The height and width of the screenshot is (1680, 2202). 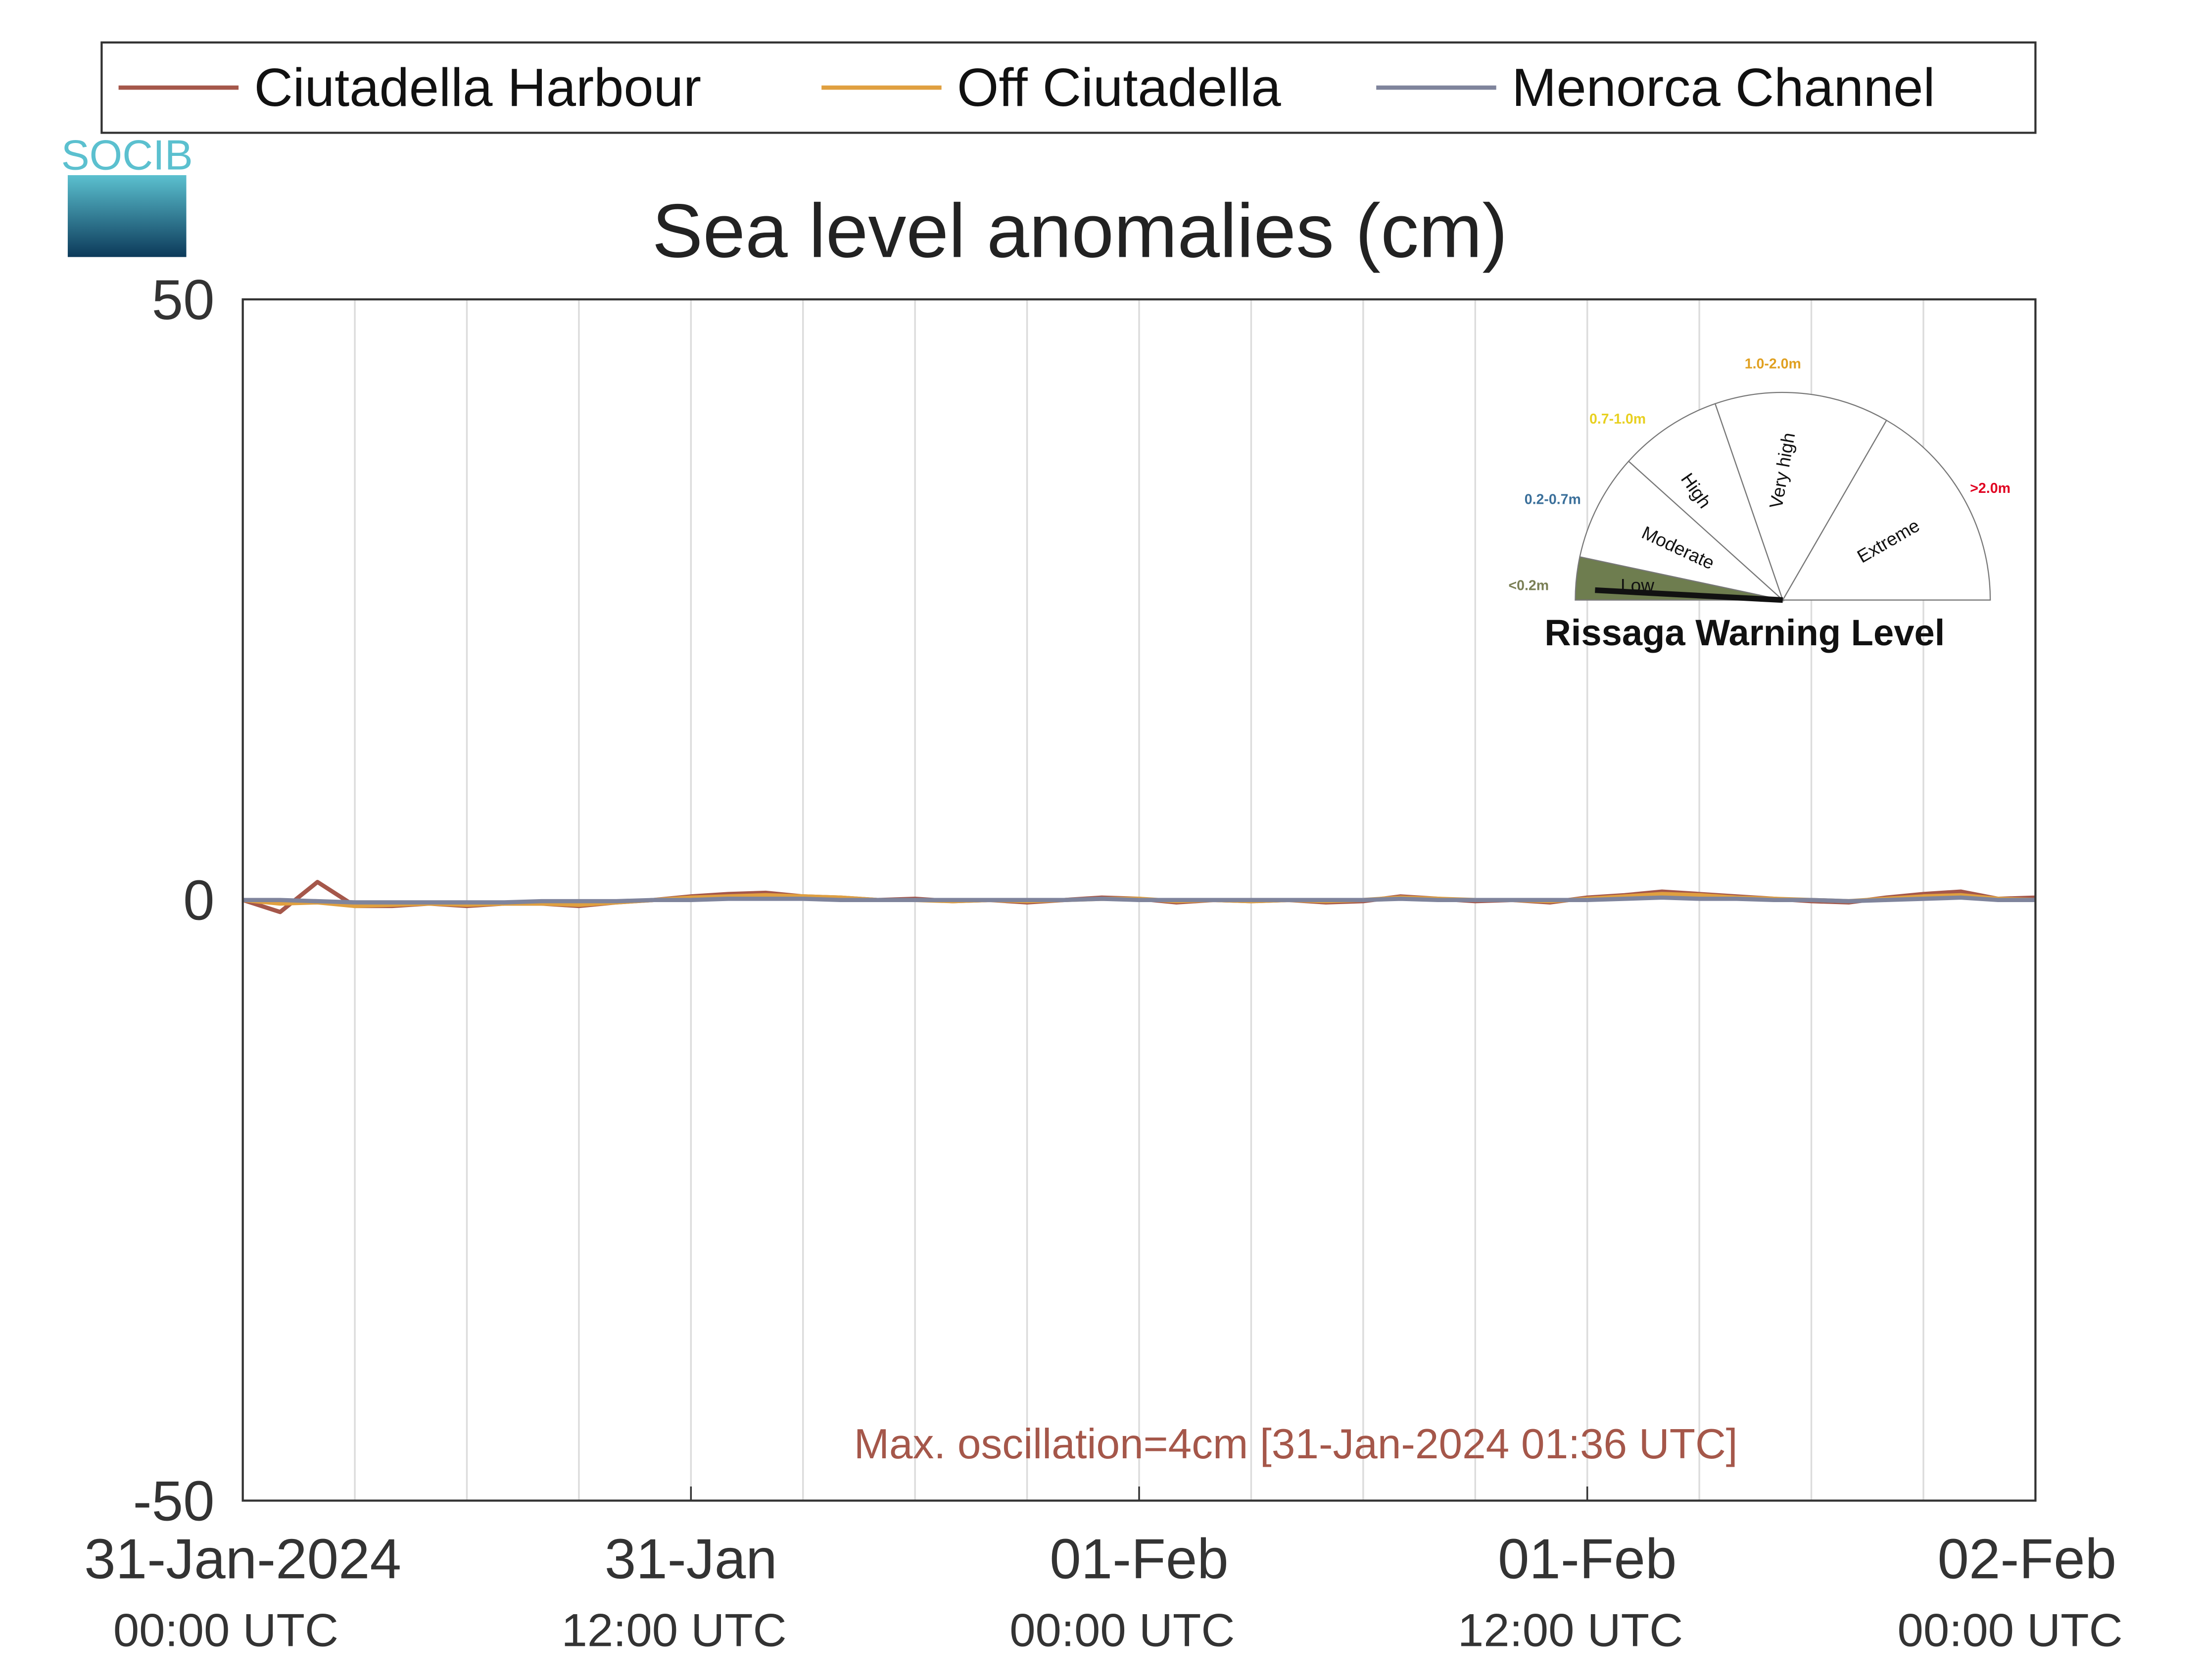 What do you see at coordinates (174, 1501) in the screenshot?
I see `y-tick-label: -50` at bounding box center [174, 1501].